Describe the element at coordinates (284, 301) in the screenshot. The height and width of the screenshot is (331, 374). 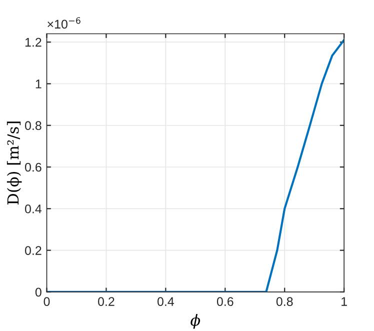
I see `x-tick-label: 0.8` at that location.